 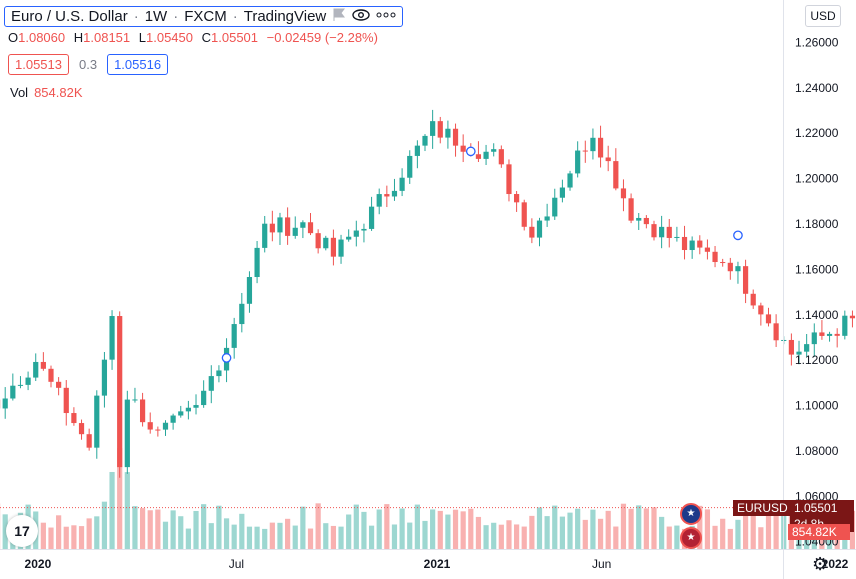 I want to click on eye-icon, so click(x=361, y=16).